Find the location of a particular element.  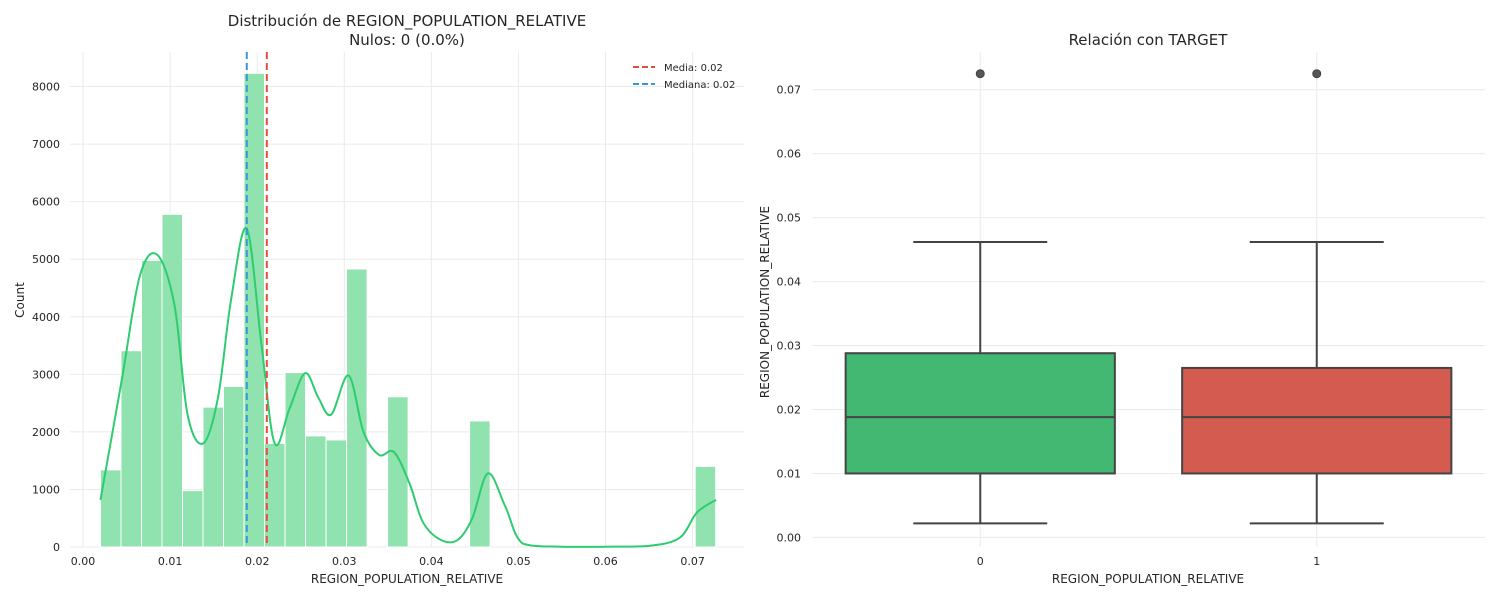

hist-x-tick: 0.01 is located at coordinates (170, 561).